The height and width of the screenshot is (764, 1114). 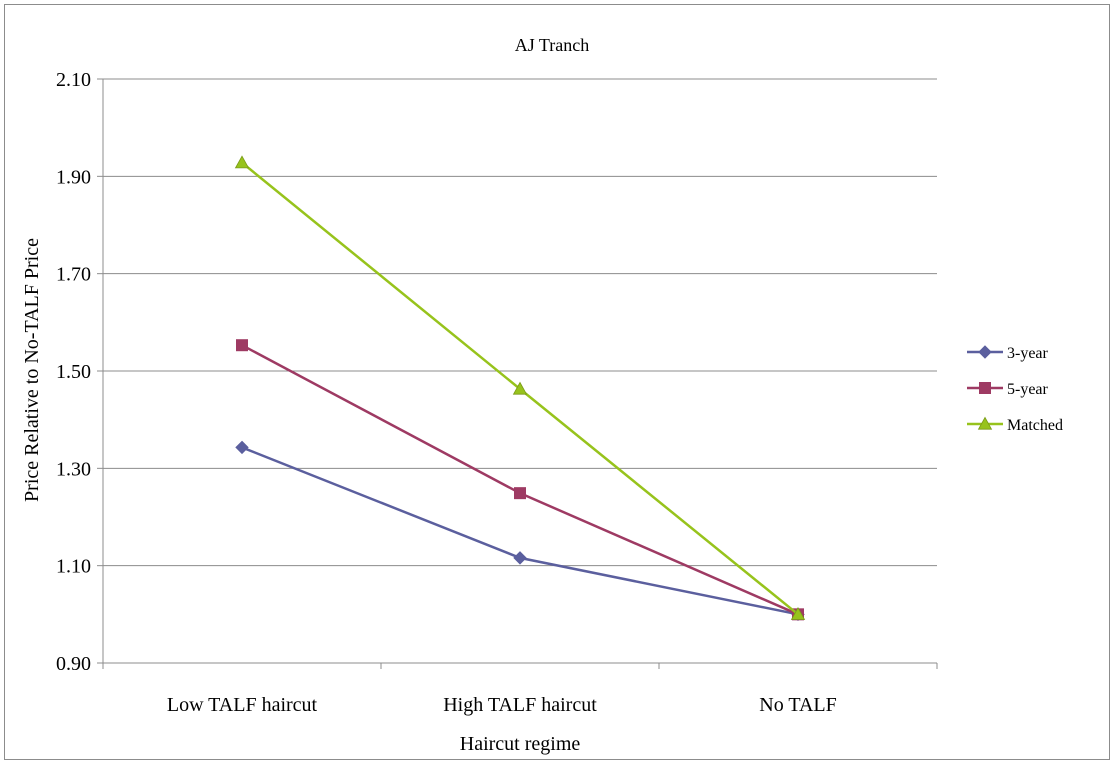 What do you see at coordinates (520, 744) in the screenshot?
I see `x-axis-label: Haircut regime` at bounding box center [520, 744].